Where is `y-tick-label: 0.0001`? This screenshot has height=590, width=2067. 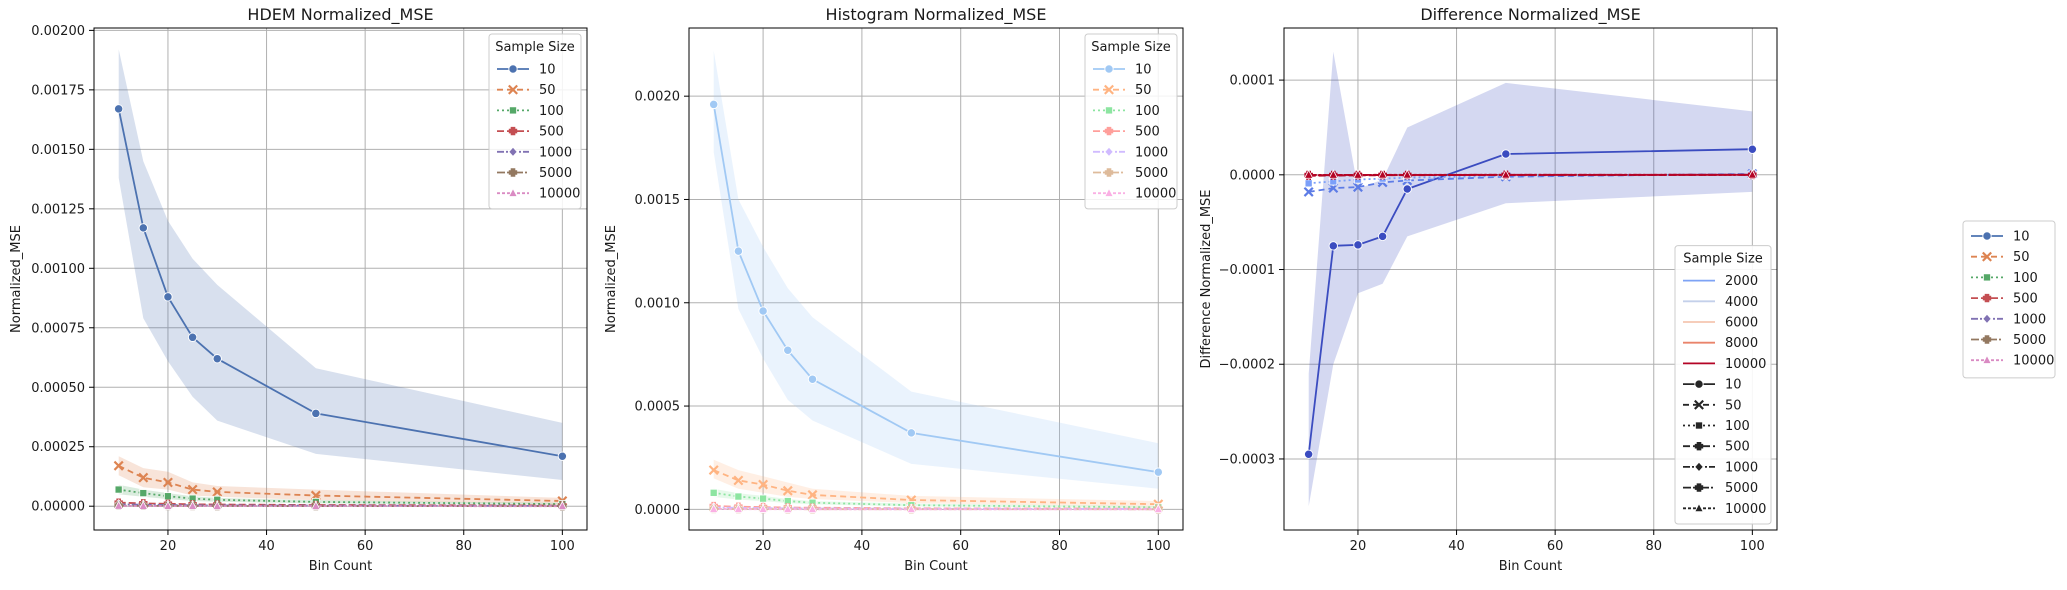 y-tick-label: 0.0001 is located at coordinates (1253, 81).